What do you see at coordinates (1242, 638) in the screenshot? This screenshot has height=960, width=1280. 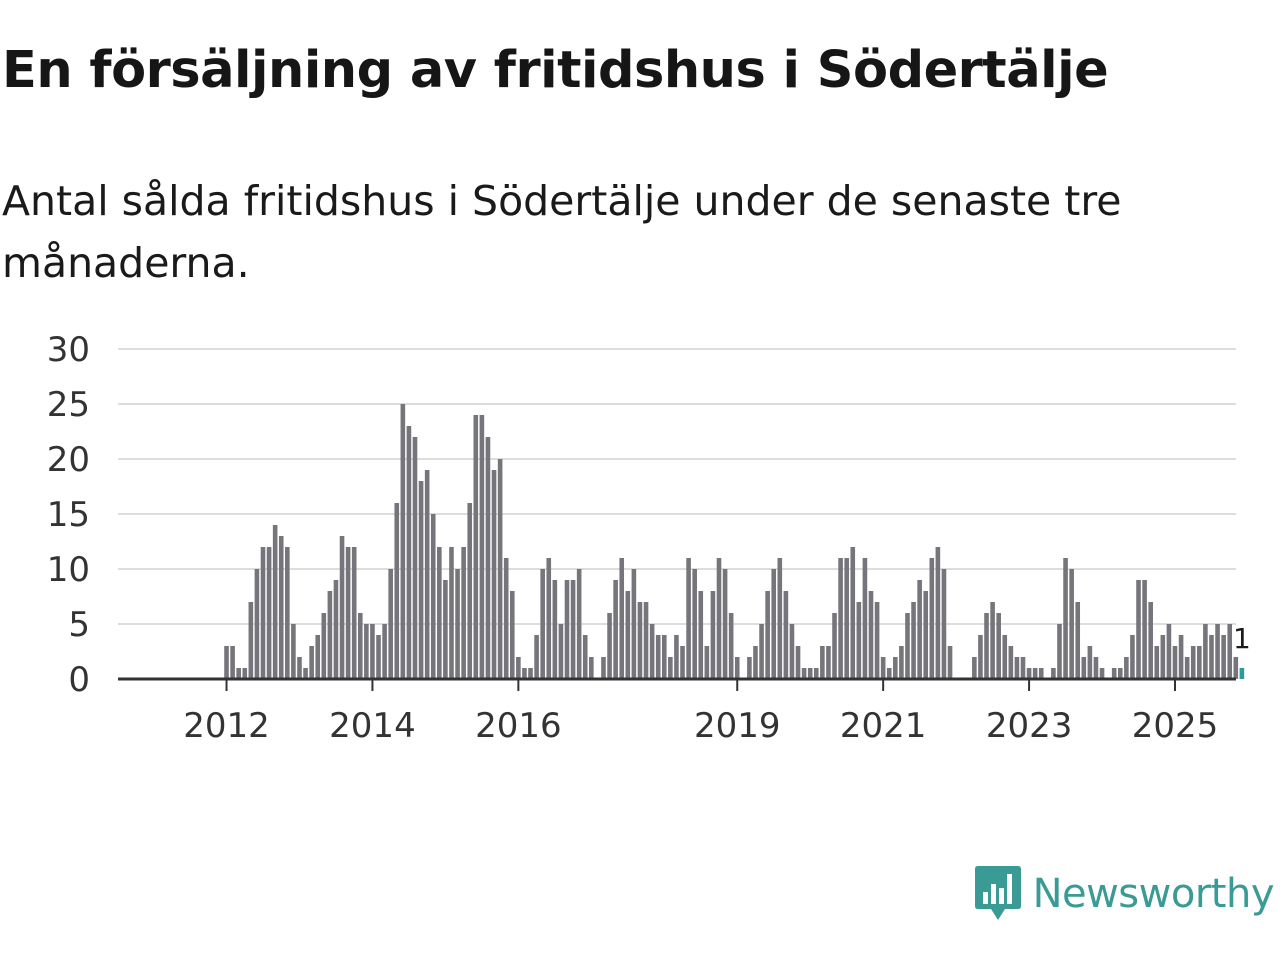 I see `last-value-label: 1` at bounding box center [1242, 638].